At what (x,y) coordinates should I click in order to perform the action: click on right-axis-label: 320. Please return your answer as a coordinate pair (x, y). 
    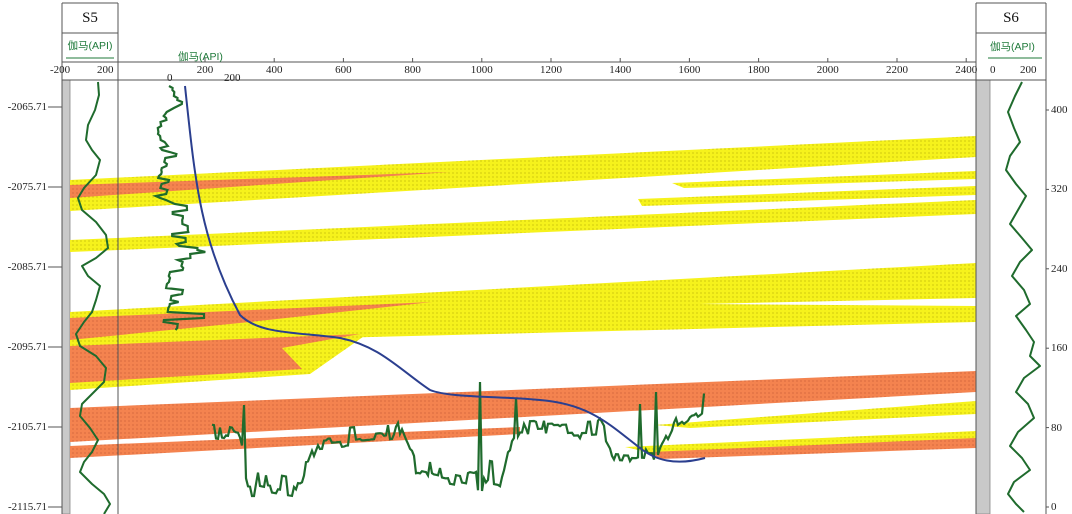
    Looking at the image, I should click on (1059, 189).